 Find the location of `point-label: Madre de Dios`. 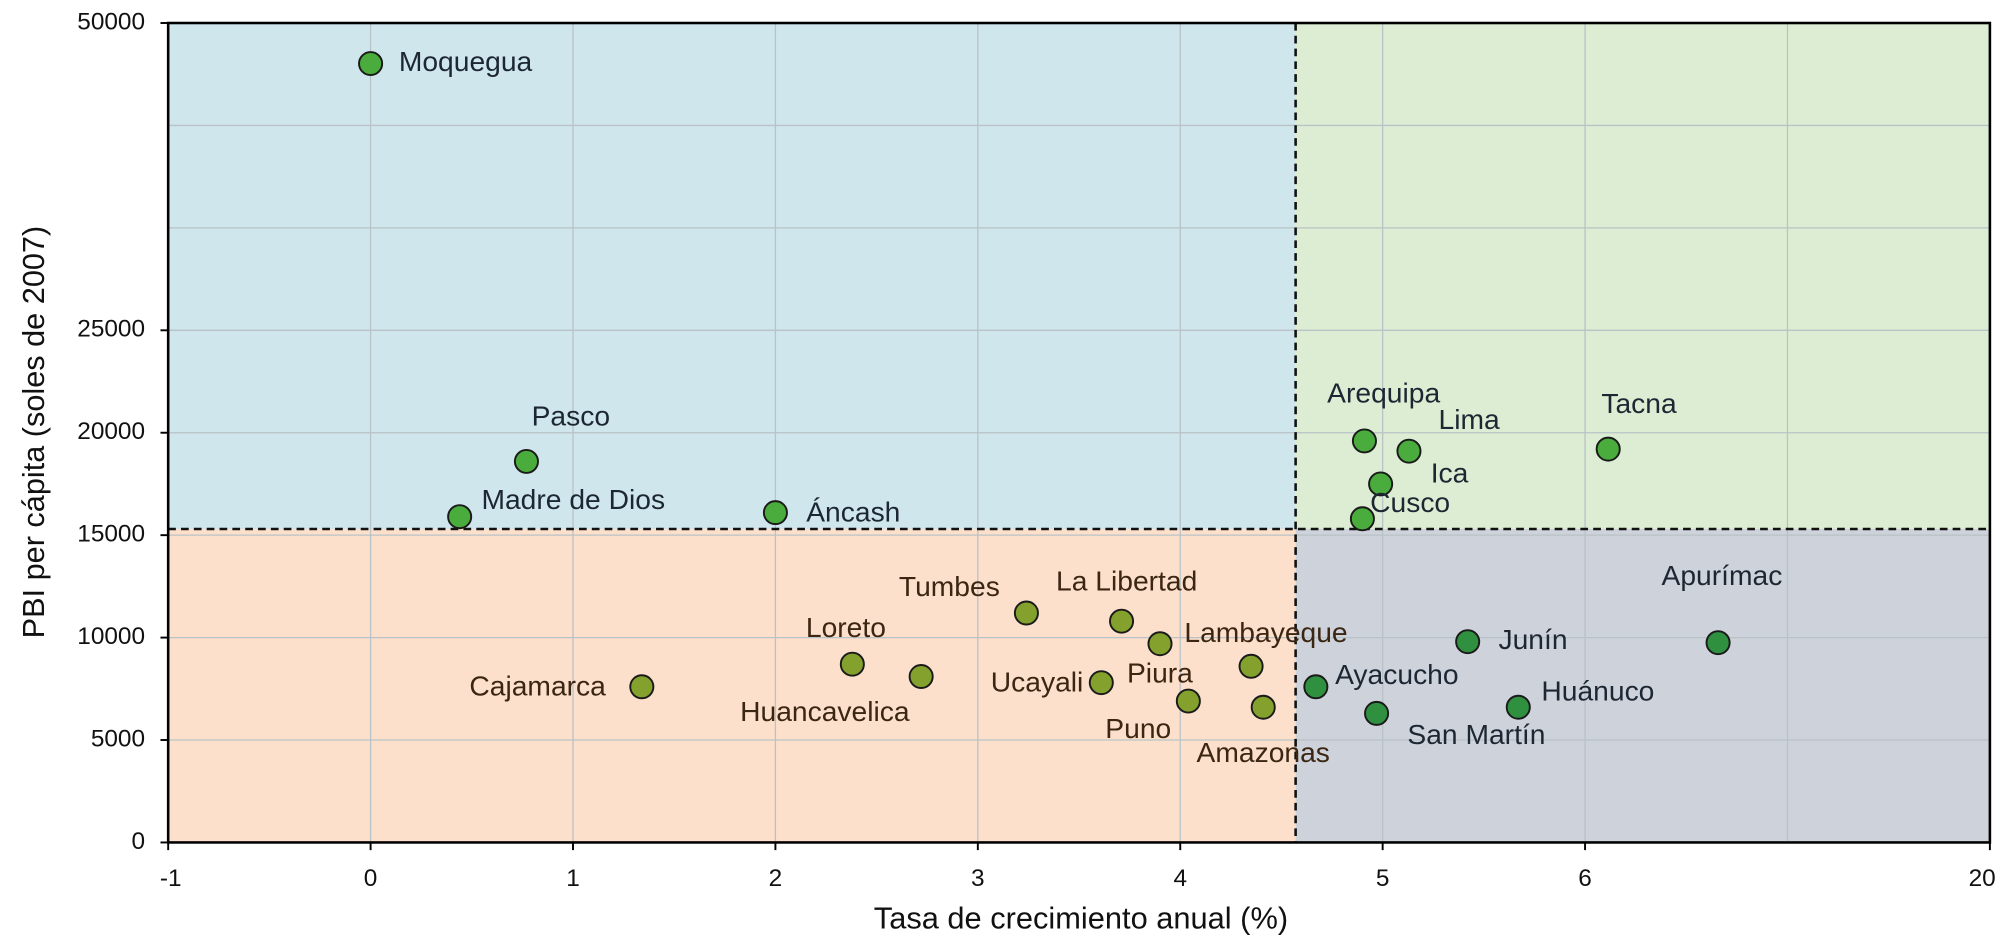

point-label: Madre de Dios is located at coordinates (573, 499).